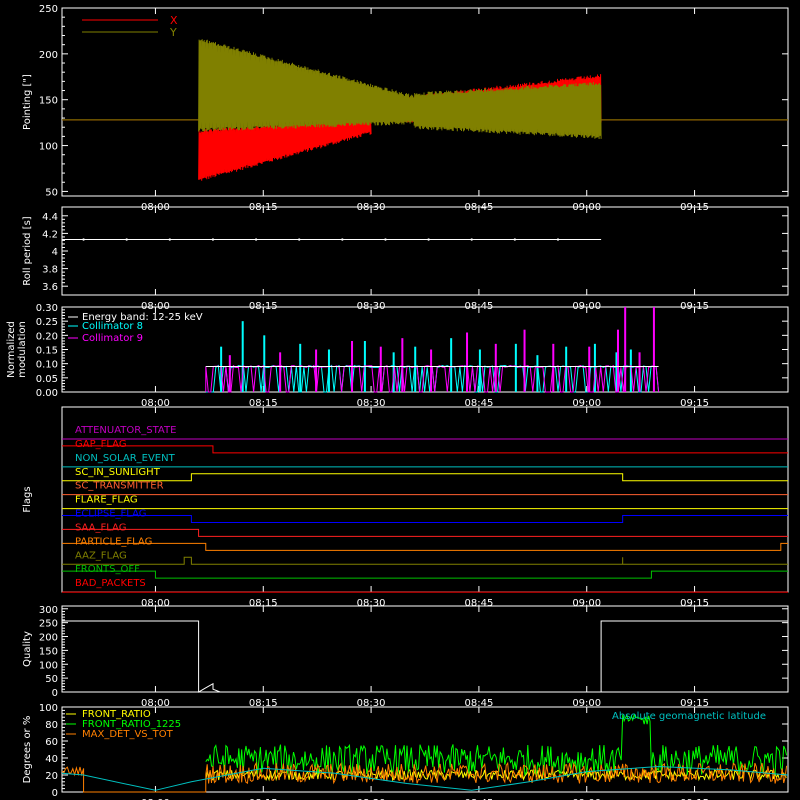 The width and height of the screenshot is (800, 800). I want to click on series-max-det-vs-tot, so click(424, 777).